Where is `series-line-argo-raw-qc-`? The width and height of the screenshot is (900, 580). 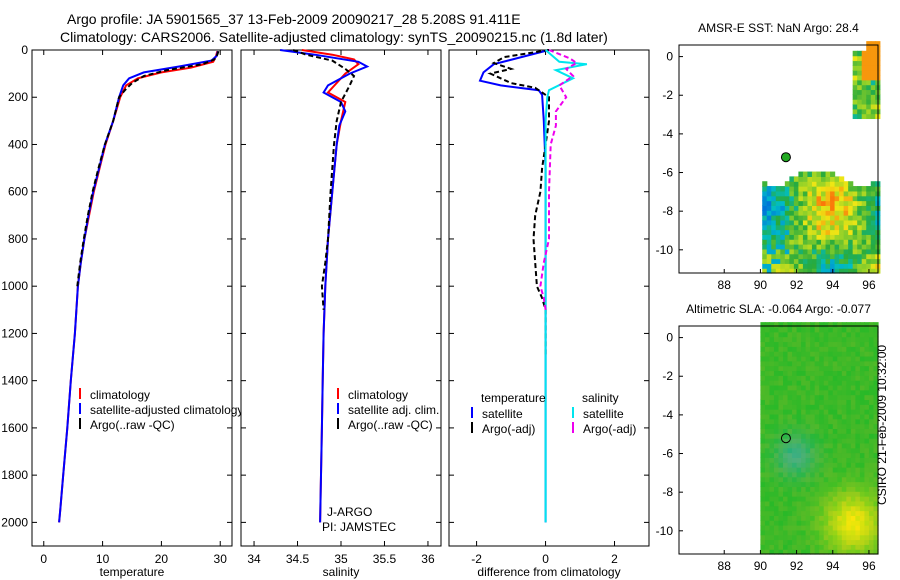
series-line-argo-raw-qc- is located at coordinates (148, 168).